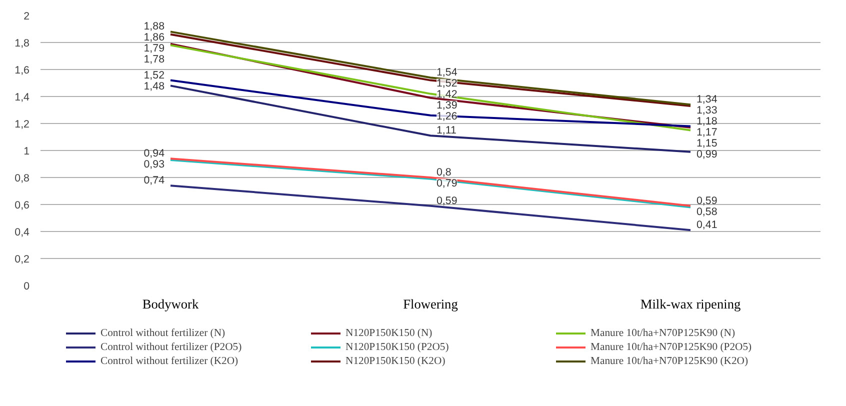  I want to click on data-label: 1,54, so click(447, 72).